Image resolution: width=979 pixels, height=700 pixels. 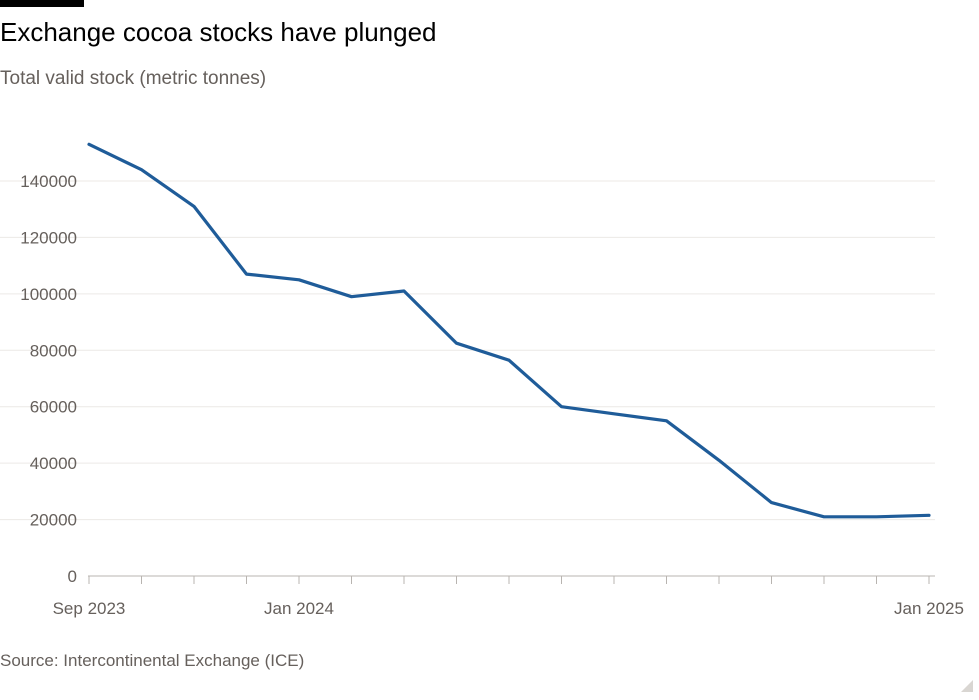 What do you see at coordinates (53, 407) in the screenshot?
I see `y-tick-label: 60000` at bounding box center [53, 407].